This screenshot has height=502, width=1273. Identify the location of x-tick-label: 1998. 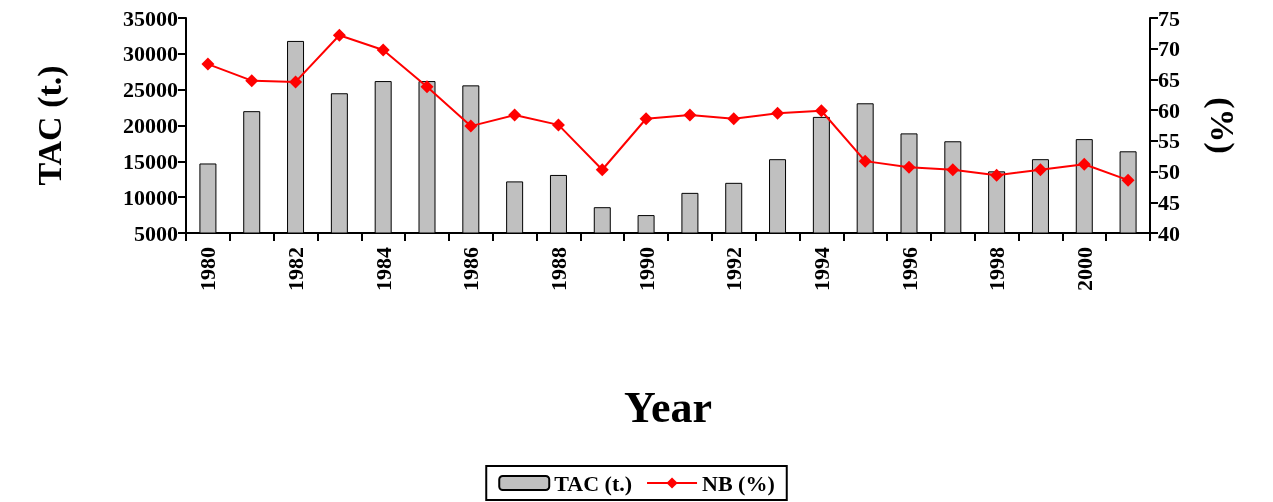
(997, 269).